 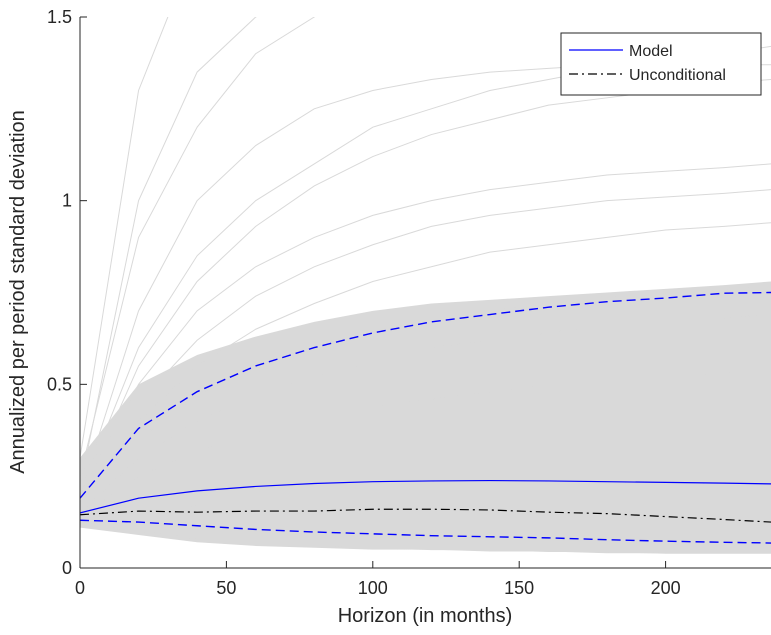 I want to click on x-axis-label: Horizon (in months), so click(x=425, y=616).